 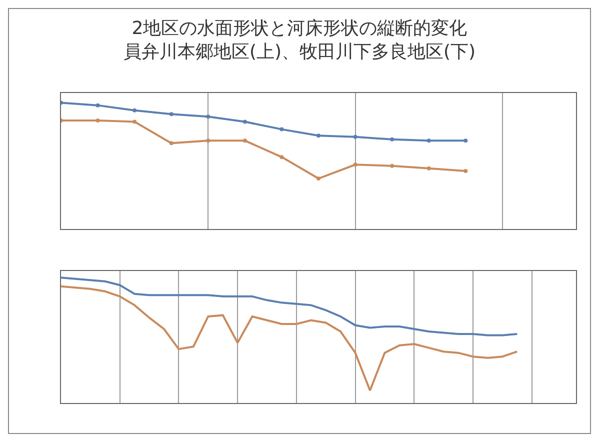 What do you see at coordinates (300, 28) in the screenshot?
I see `chart-title: 2地区の水面形状と河床形状の縦断的変化` at bounding box center [300, 28].